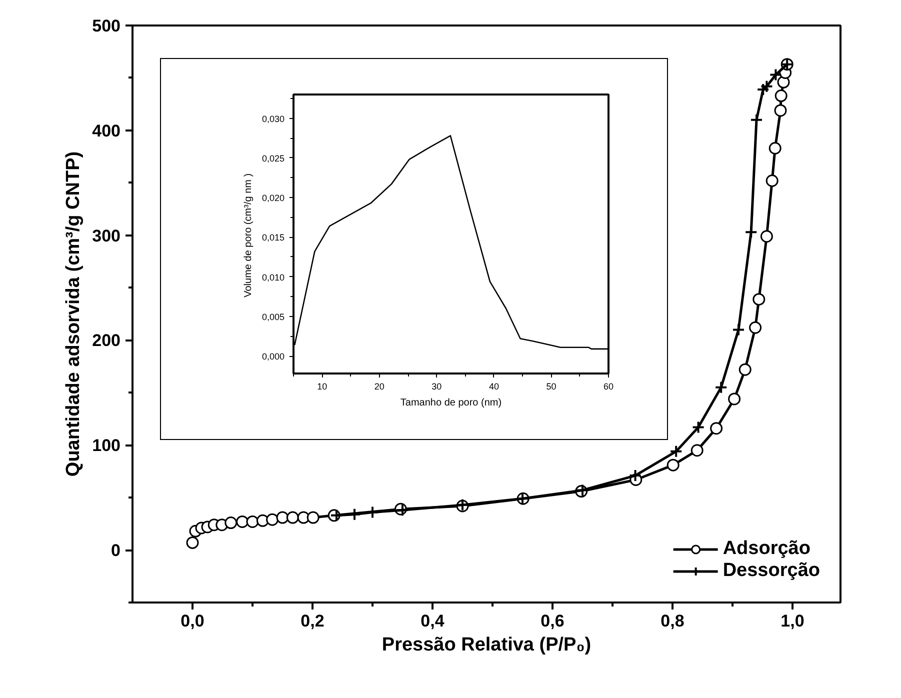  What do you see at coordinates (273, 198) in the screenshot?
I see `y-tick-label: 0,020` at bounding box center [273, 198].